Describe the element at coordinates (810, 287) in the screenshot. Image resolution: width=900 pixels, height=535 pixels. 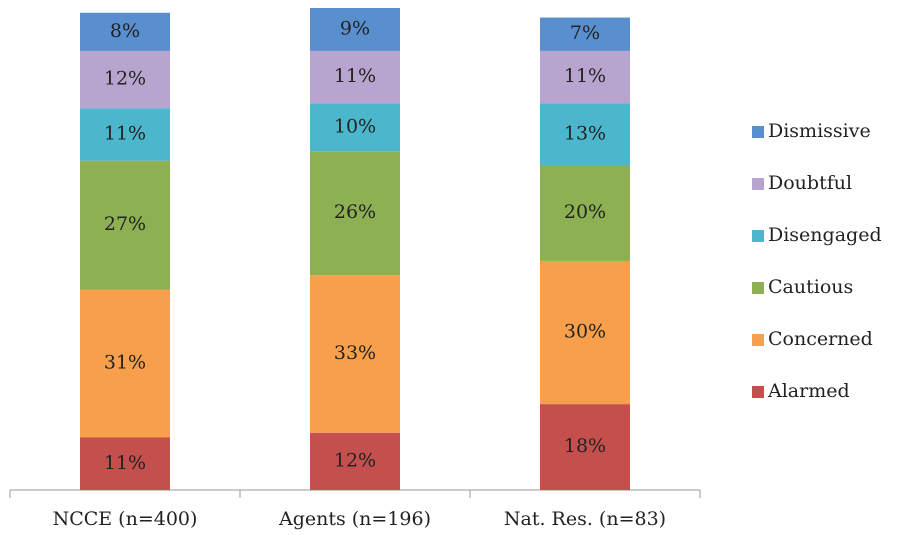
I see `legend-label: Cautious` at that location.